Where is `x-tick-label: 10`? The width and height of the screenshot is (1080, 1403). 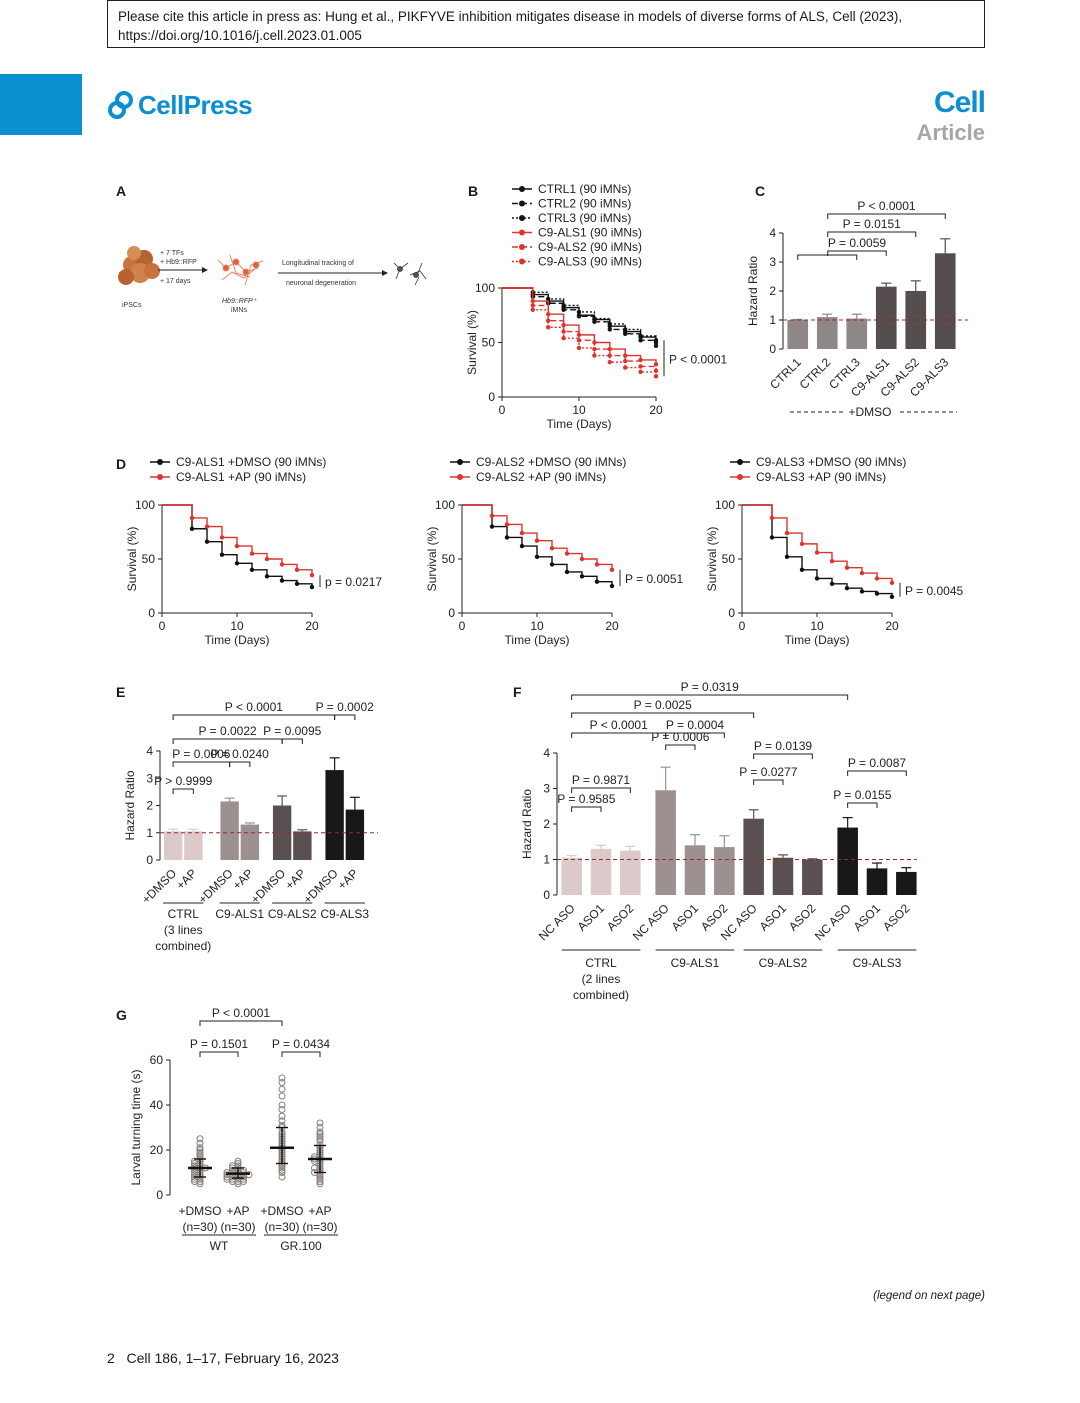
x-tick-label: 10 is located at coordinates (817, 626).